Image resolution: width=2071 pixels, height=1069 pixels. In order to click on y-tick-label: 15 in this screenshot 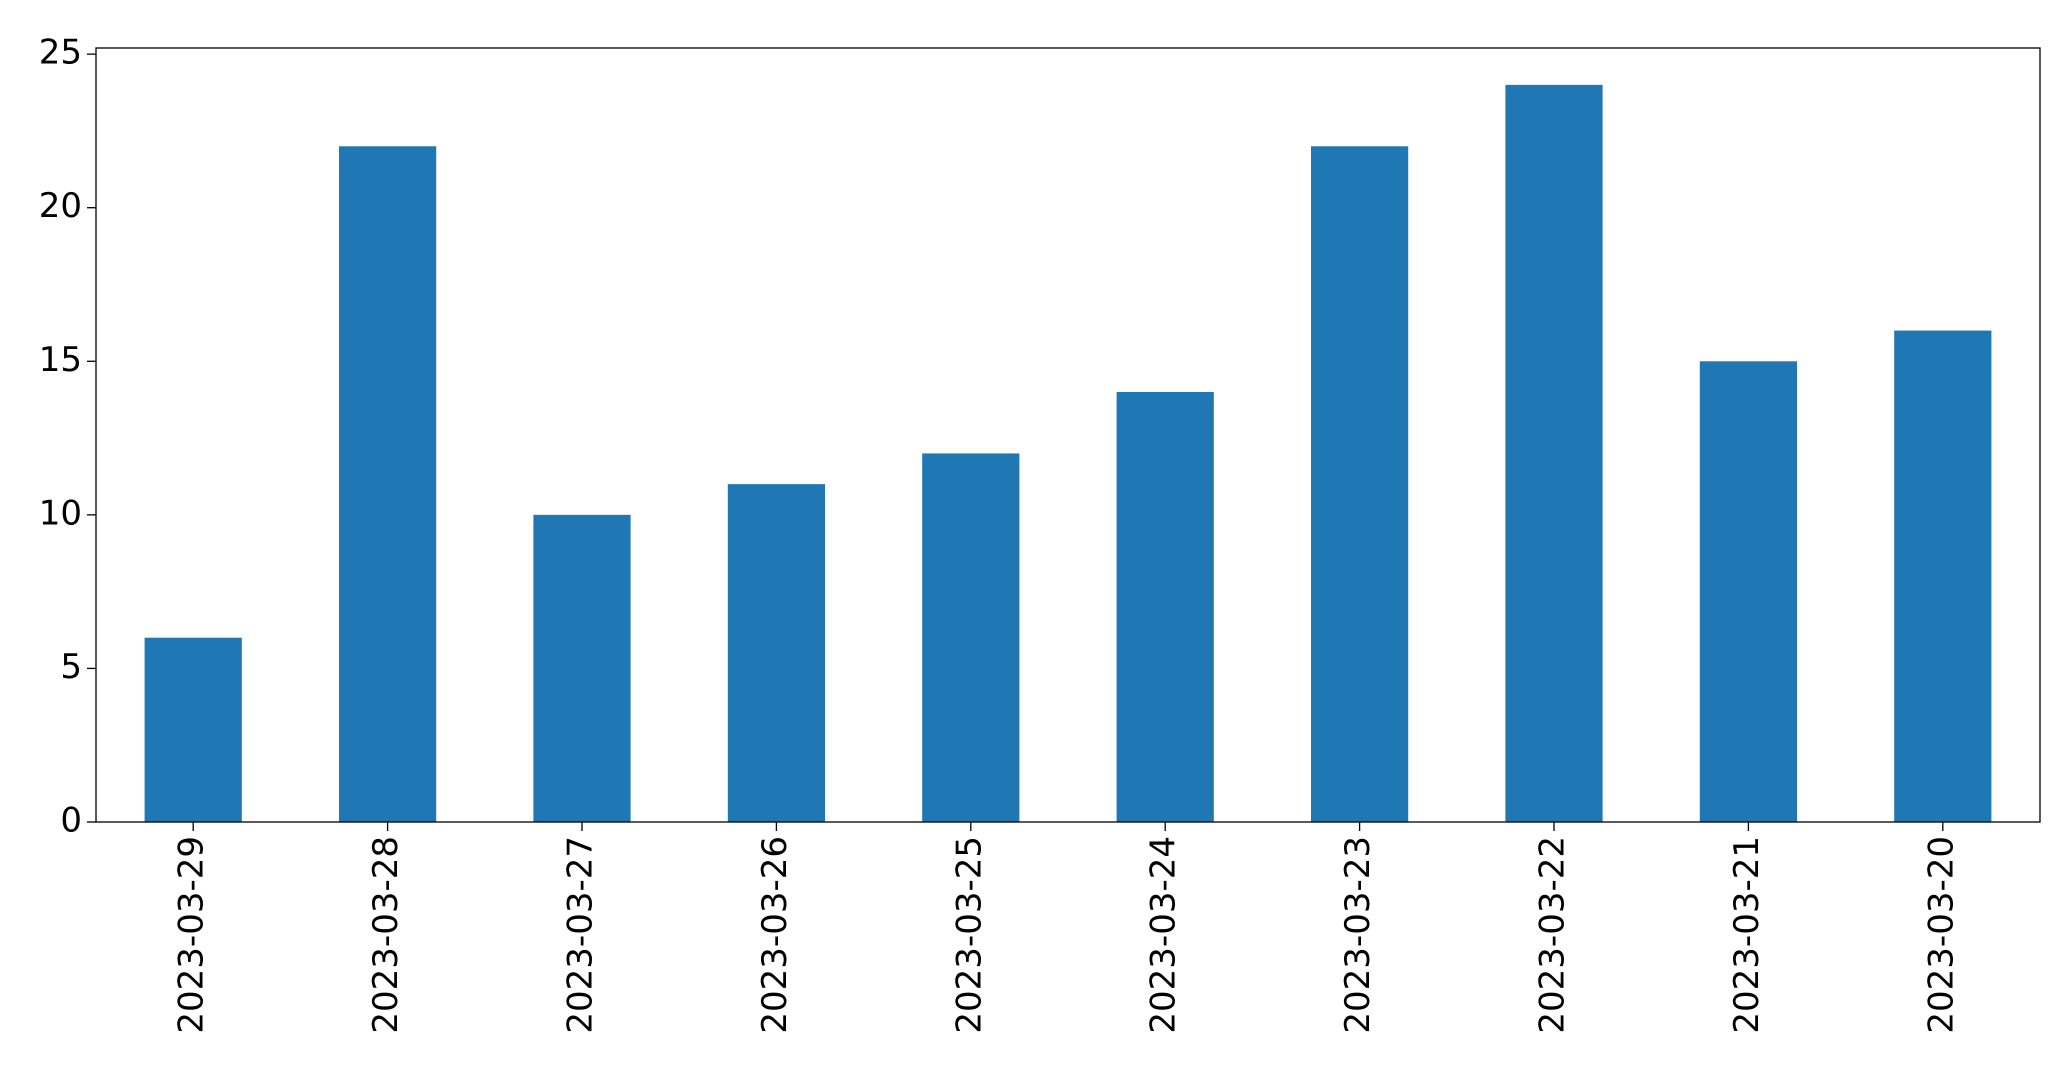, I will do `click(60, 360)`.